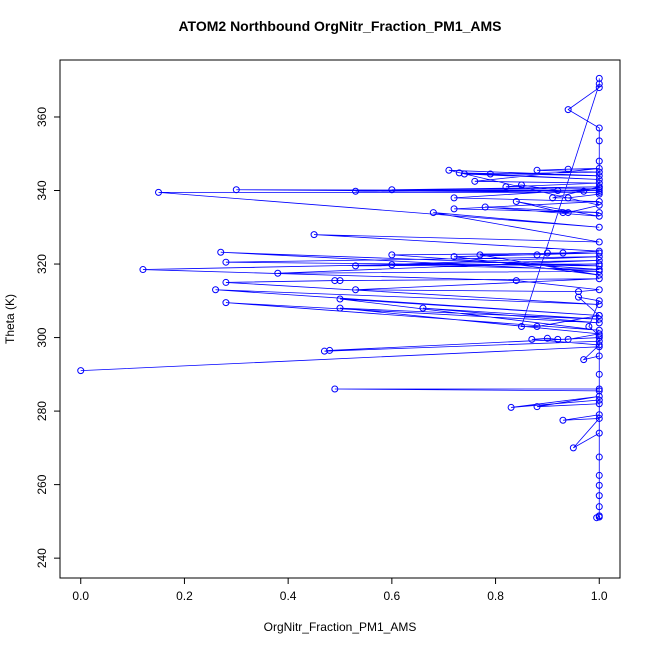 The height and width of the screenshot is (650, 650). I want to click on y-tick-label: 300, so click(42, 337).